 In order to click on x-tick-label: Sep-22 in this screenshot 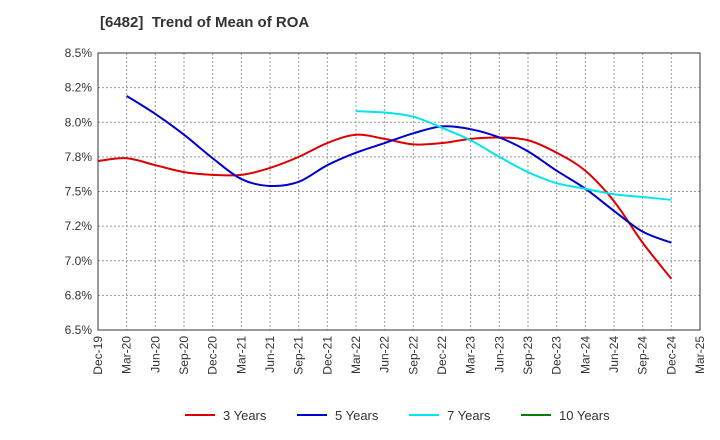, I will do `click(413, 355)`.